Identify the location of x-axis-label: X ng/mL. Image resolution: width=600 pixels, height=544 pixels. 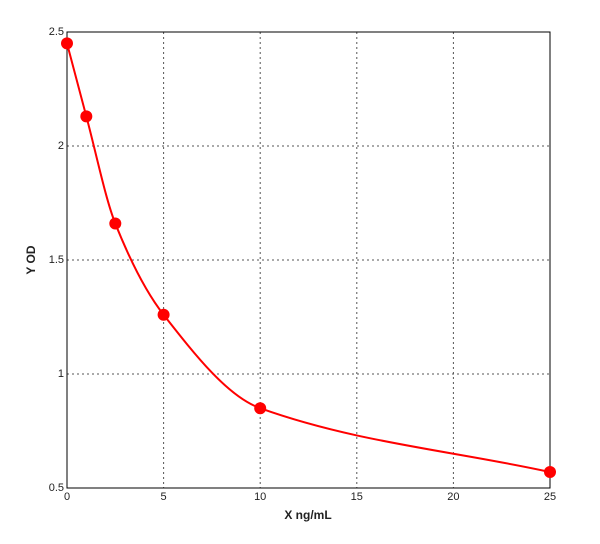
(307, 515).